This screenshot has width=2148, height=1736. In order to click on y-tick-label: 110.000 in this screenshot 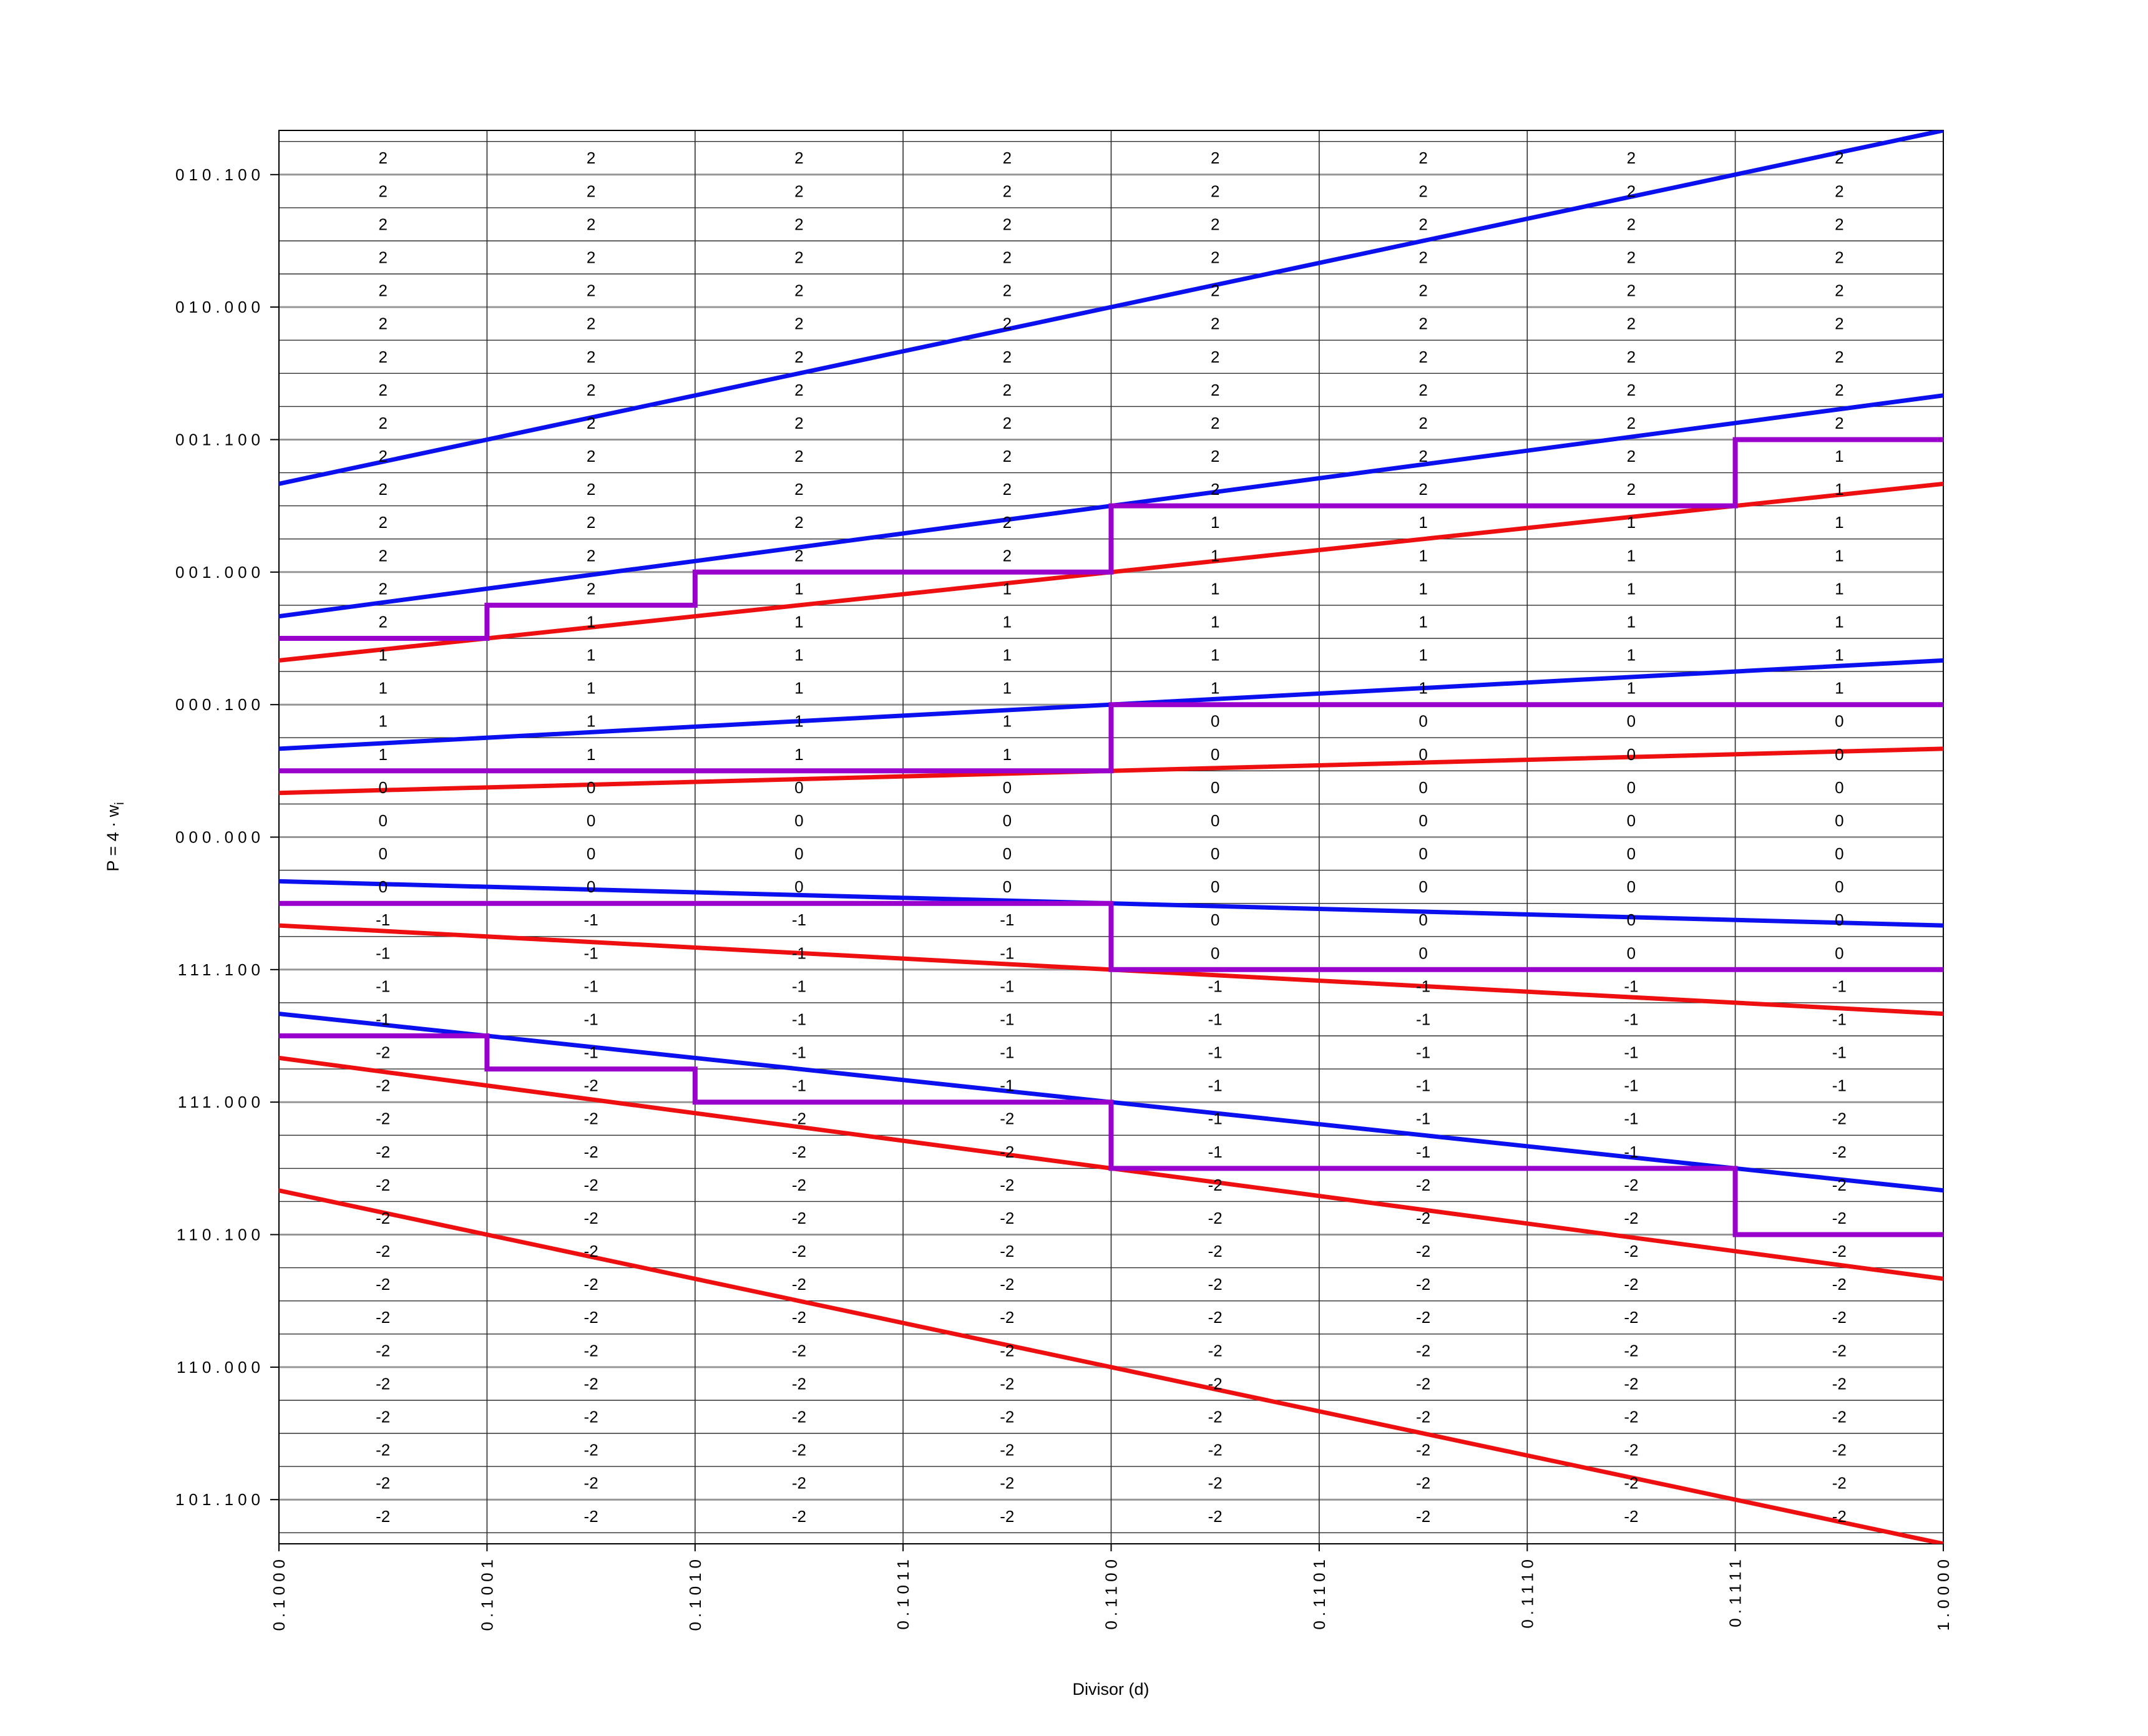, I will do `click(221, 1367)`.